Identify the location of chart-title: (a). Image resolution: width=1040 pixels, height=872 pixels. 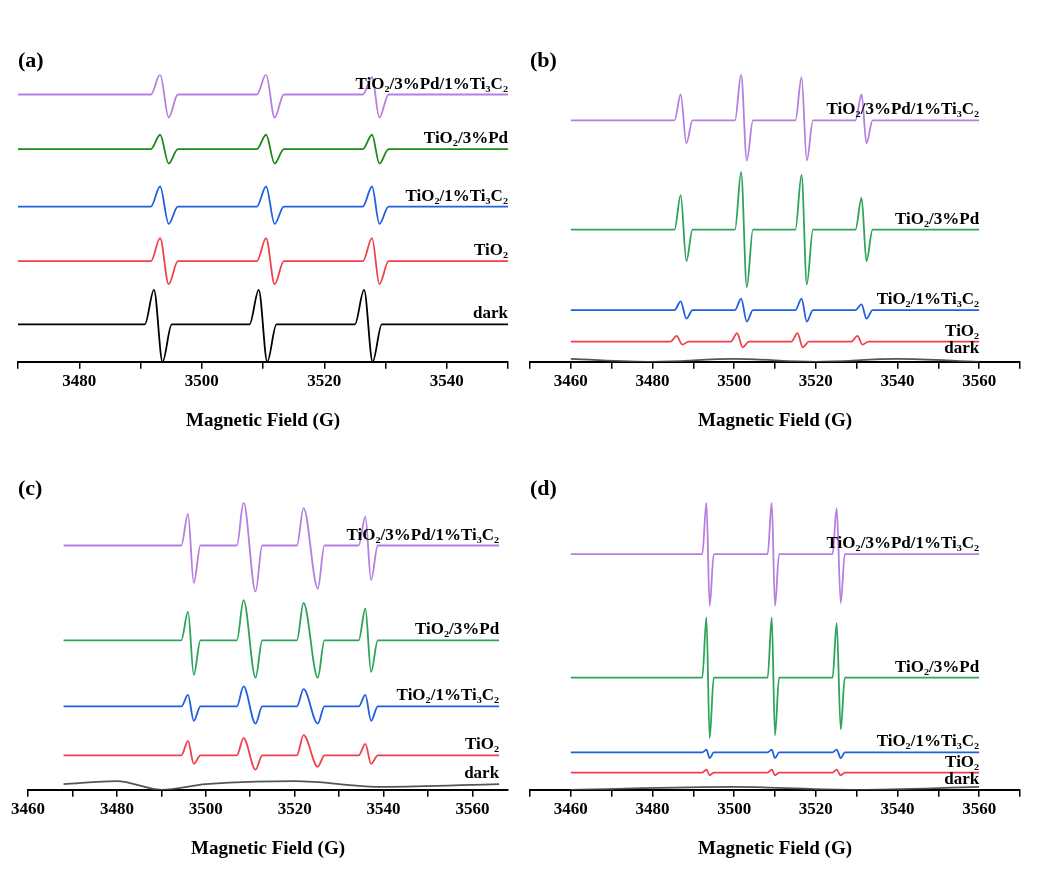
(31, 59).